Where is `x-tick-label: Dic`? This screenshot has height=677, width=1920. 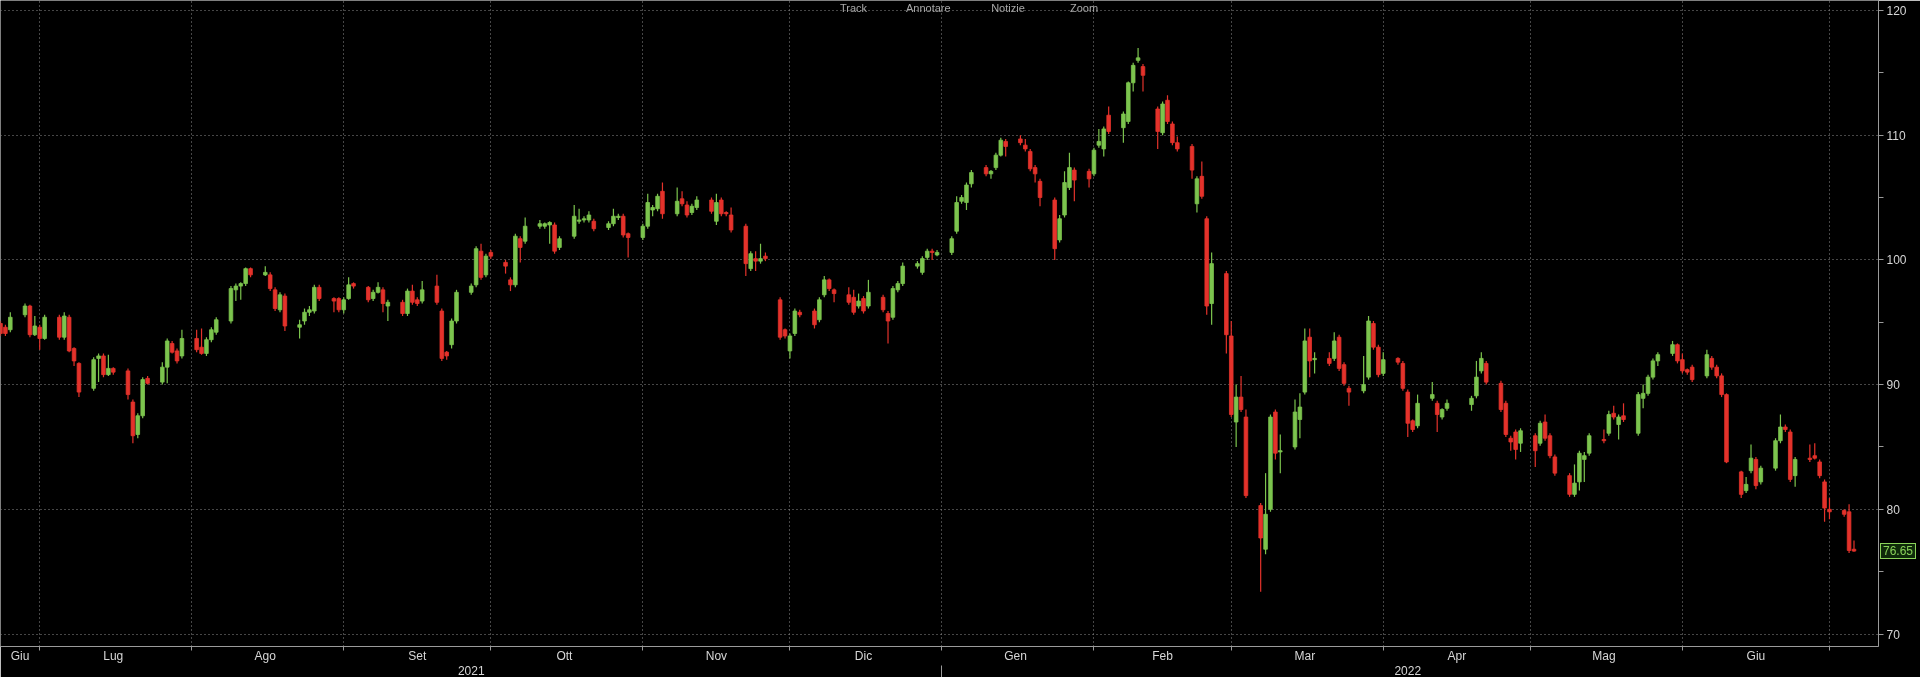 x-tick-label: Dic is located at coordinates (863, 655).